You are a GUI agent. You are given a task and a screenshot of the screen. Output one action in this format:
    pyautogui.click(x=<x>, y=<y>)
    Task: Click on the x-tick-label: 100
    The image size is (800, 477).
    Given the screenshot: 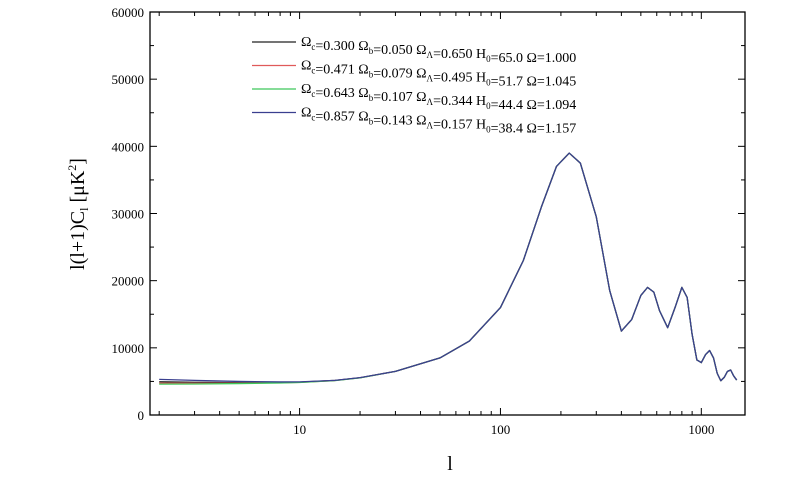 What is the action you would take?
    pyautogui.click(x=501, y=429)
    